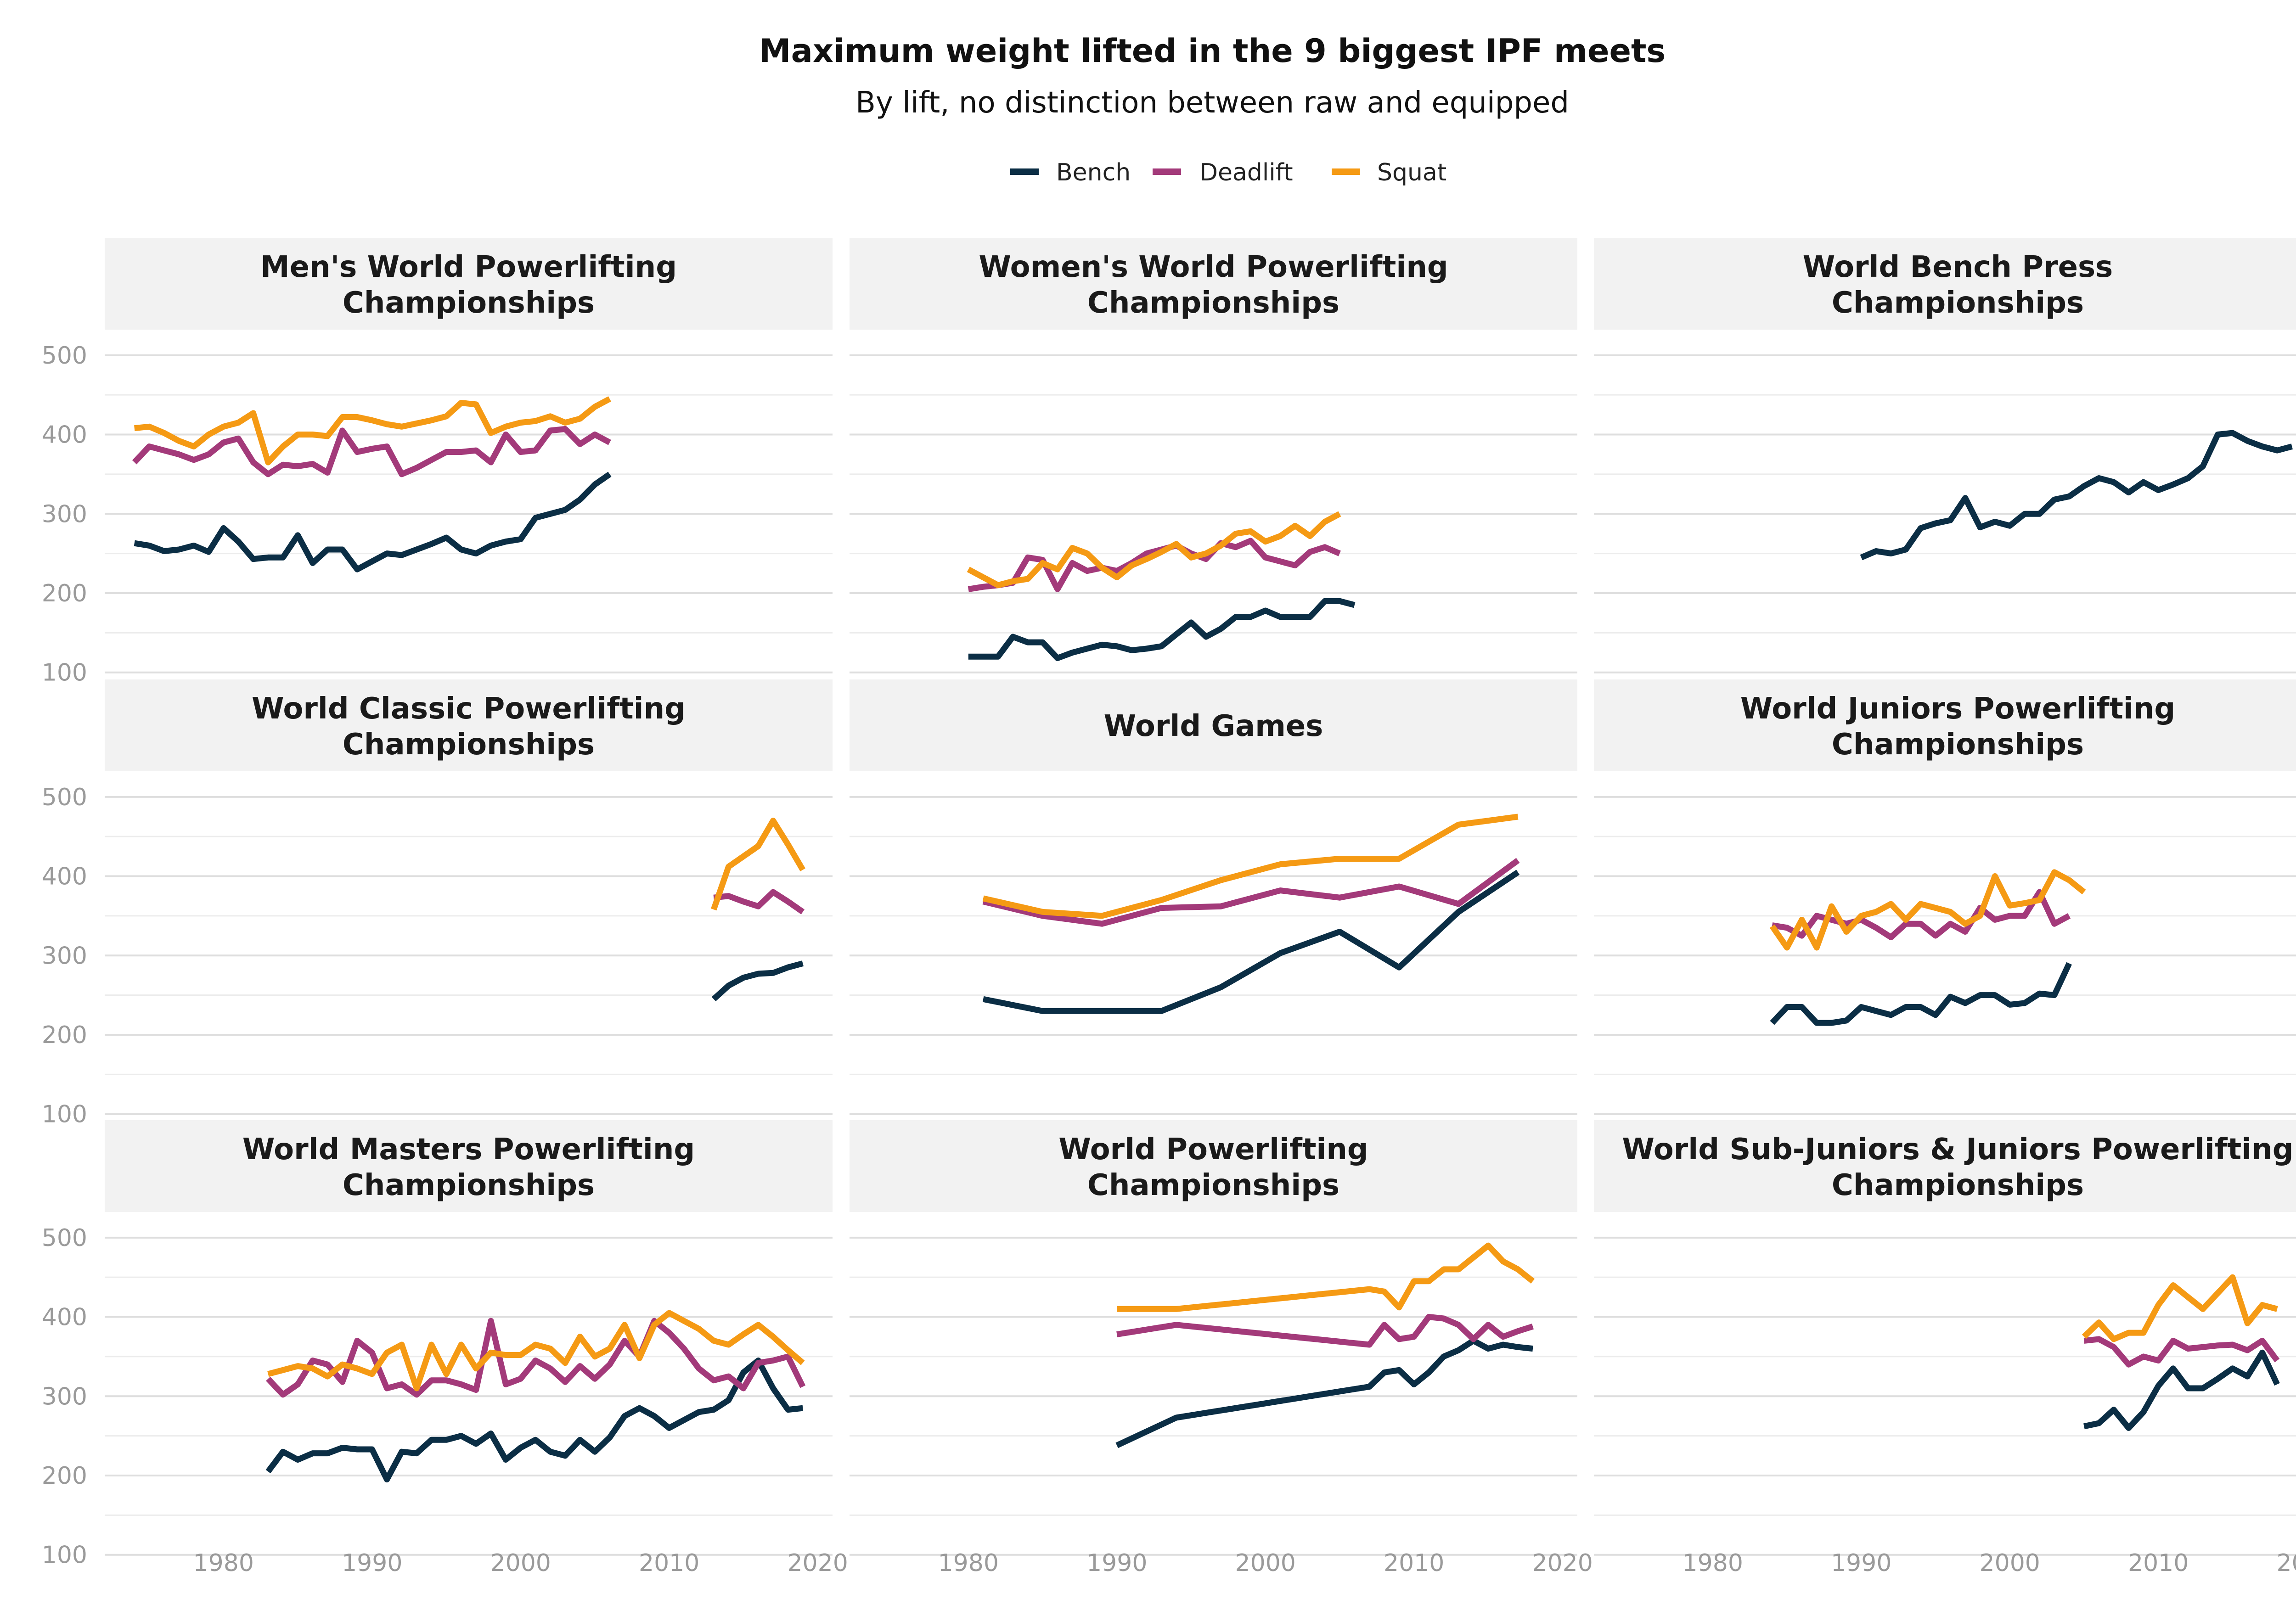  I want to click on panel-strip-title: World Juniors Powerlifting, so click(1957, 709).